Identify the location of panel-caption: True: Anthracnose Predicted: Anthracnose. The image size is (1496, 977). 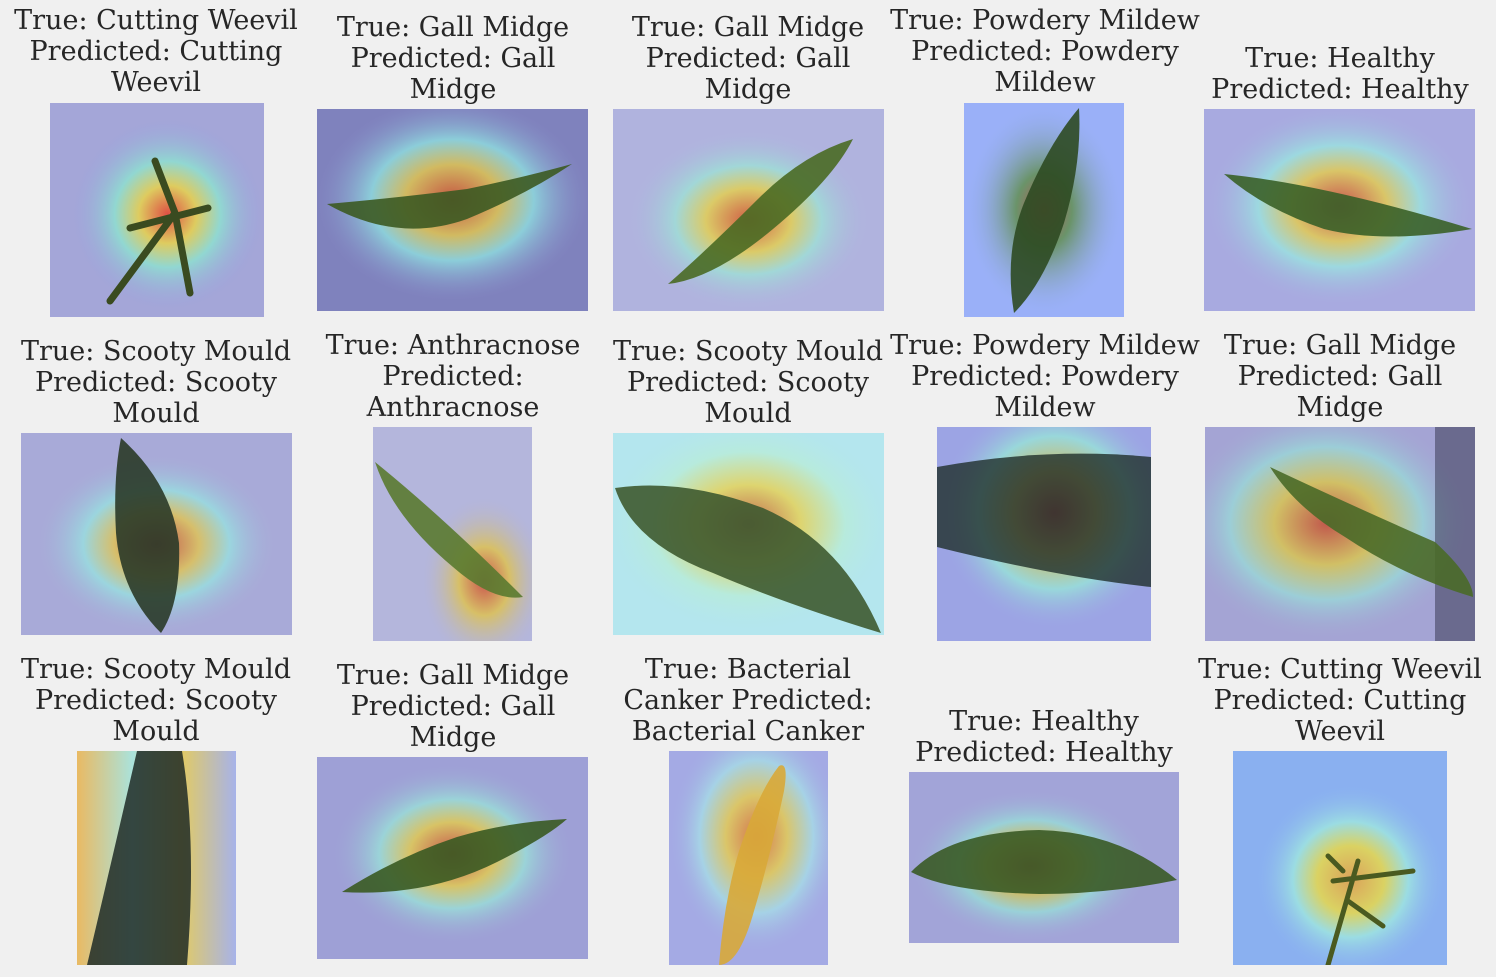
(453, 376).